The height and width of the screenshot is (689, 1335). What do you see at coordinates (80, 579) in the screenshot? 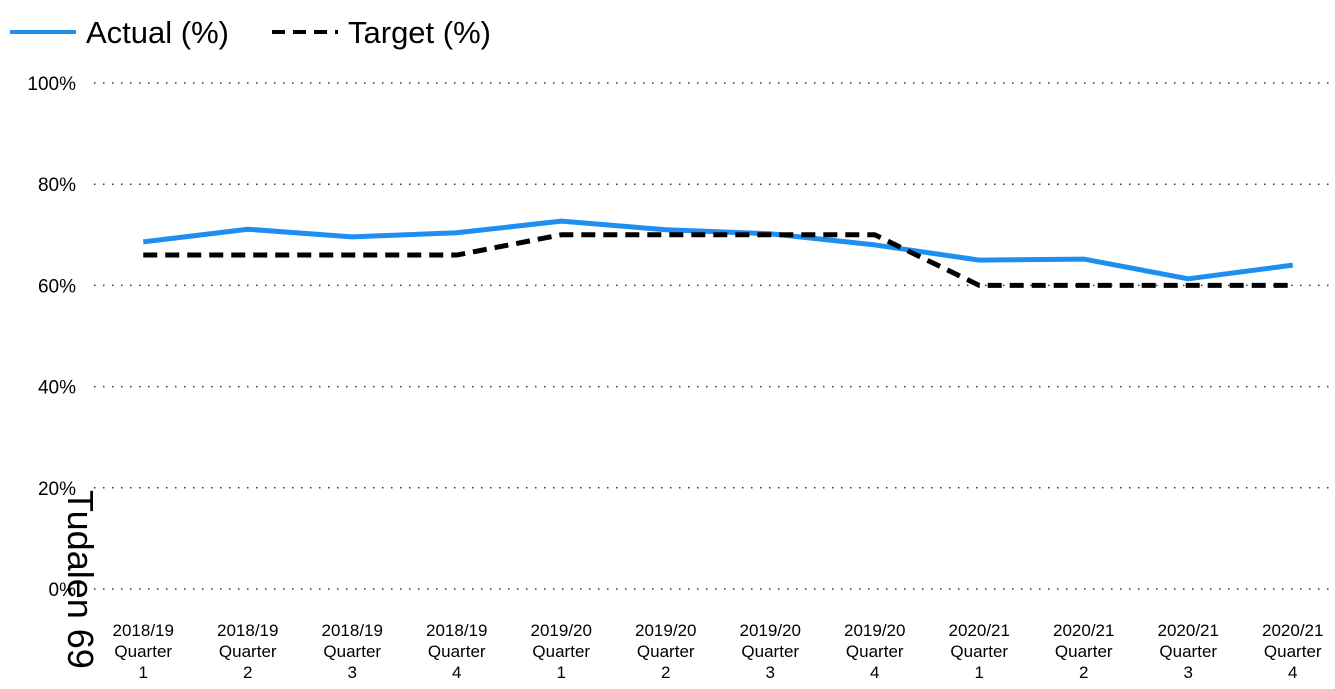
I see `page-annotation: Tudalen 69` at bounding box center [80, 579].